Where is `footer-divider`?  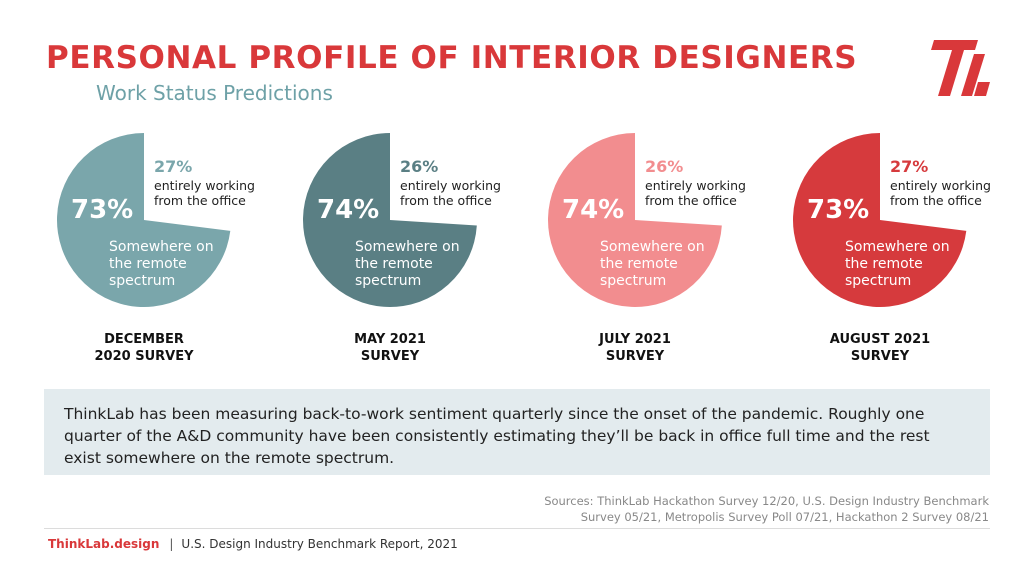
footer-divider is located at coordinates (517, 528).